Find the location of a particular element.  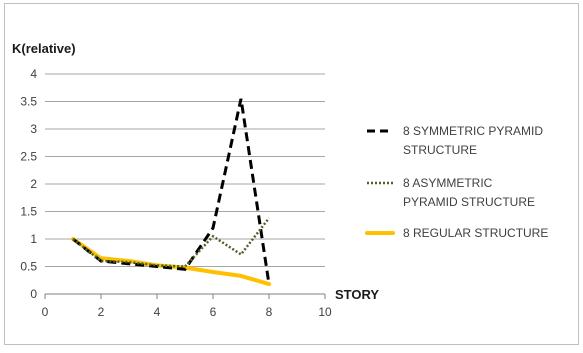

x-tick-label: 4 is located at coordinates (157, 312).